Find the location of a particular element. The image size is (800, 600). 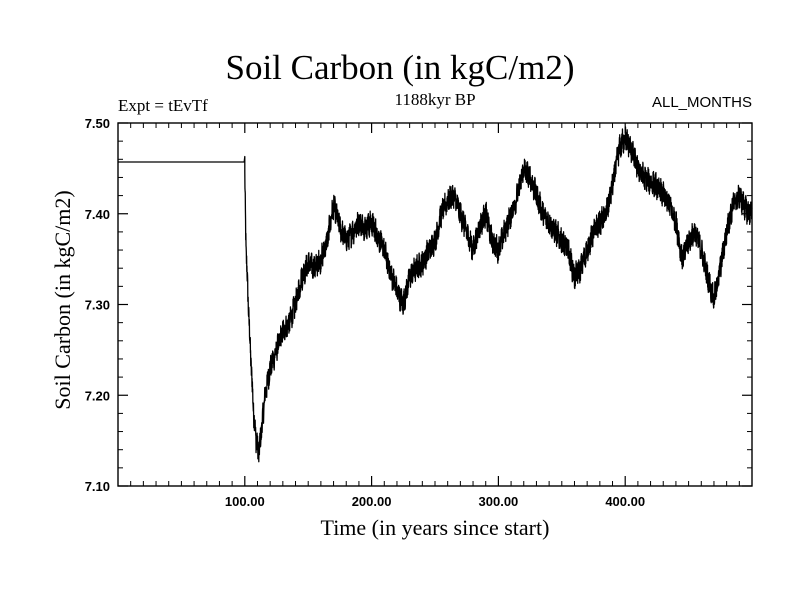

y-tick-label: 7.10 is located at coordinates (97, 486).